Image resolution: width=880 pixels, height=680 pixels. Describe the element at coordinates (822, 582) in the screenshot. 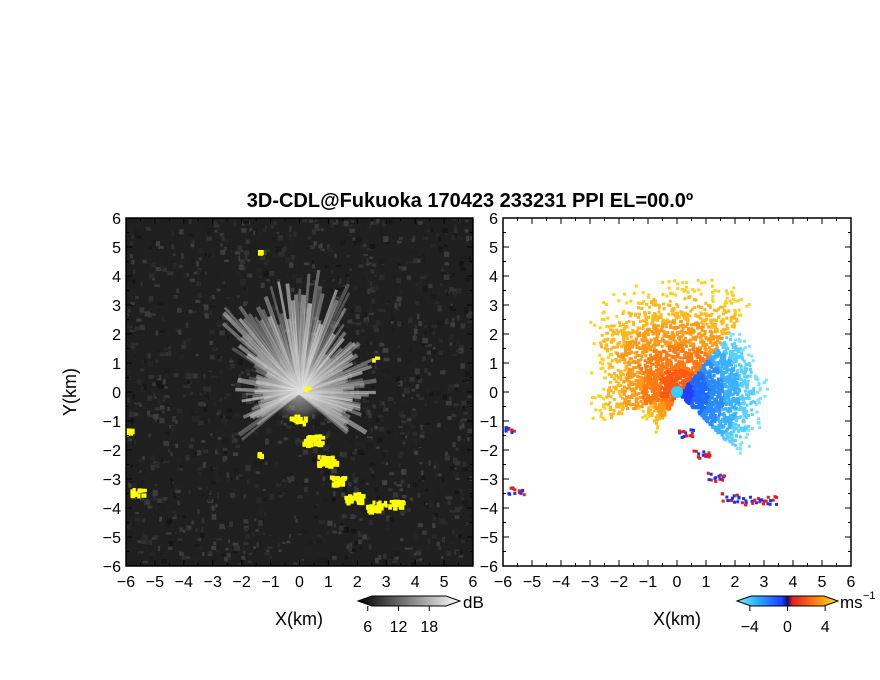

I see `velocity-x-tick-label: 5` at that location.